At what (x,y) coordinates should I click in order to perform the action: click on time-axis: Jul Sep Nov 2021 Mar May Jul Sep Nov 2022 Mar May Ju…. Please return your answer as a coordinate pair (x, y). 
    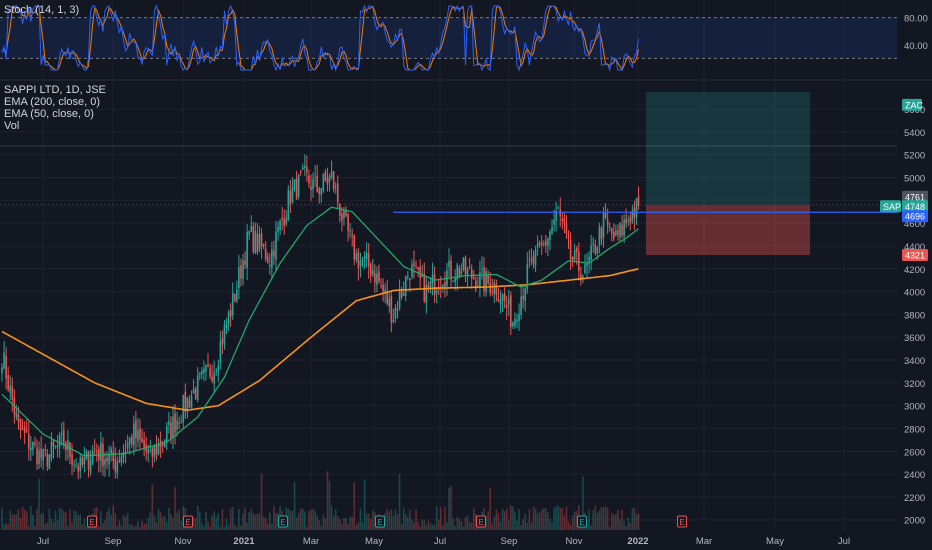
    Looking at the image, I should click on (443, 541).